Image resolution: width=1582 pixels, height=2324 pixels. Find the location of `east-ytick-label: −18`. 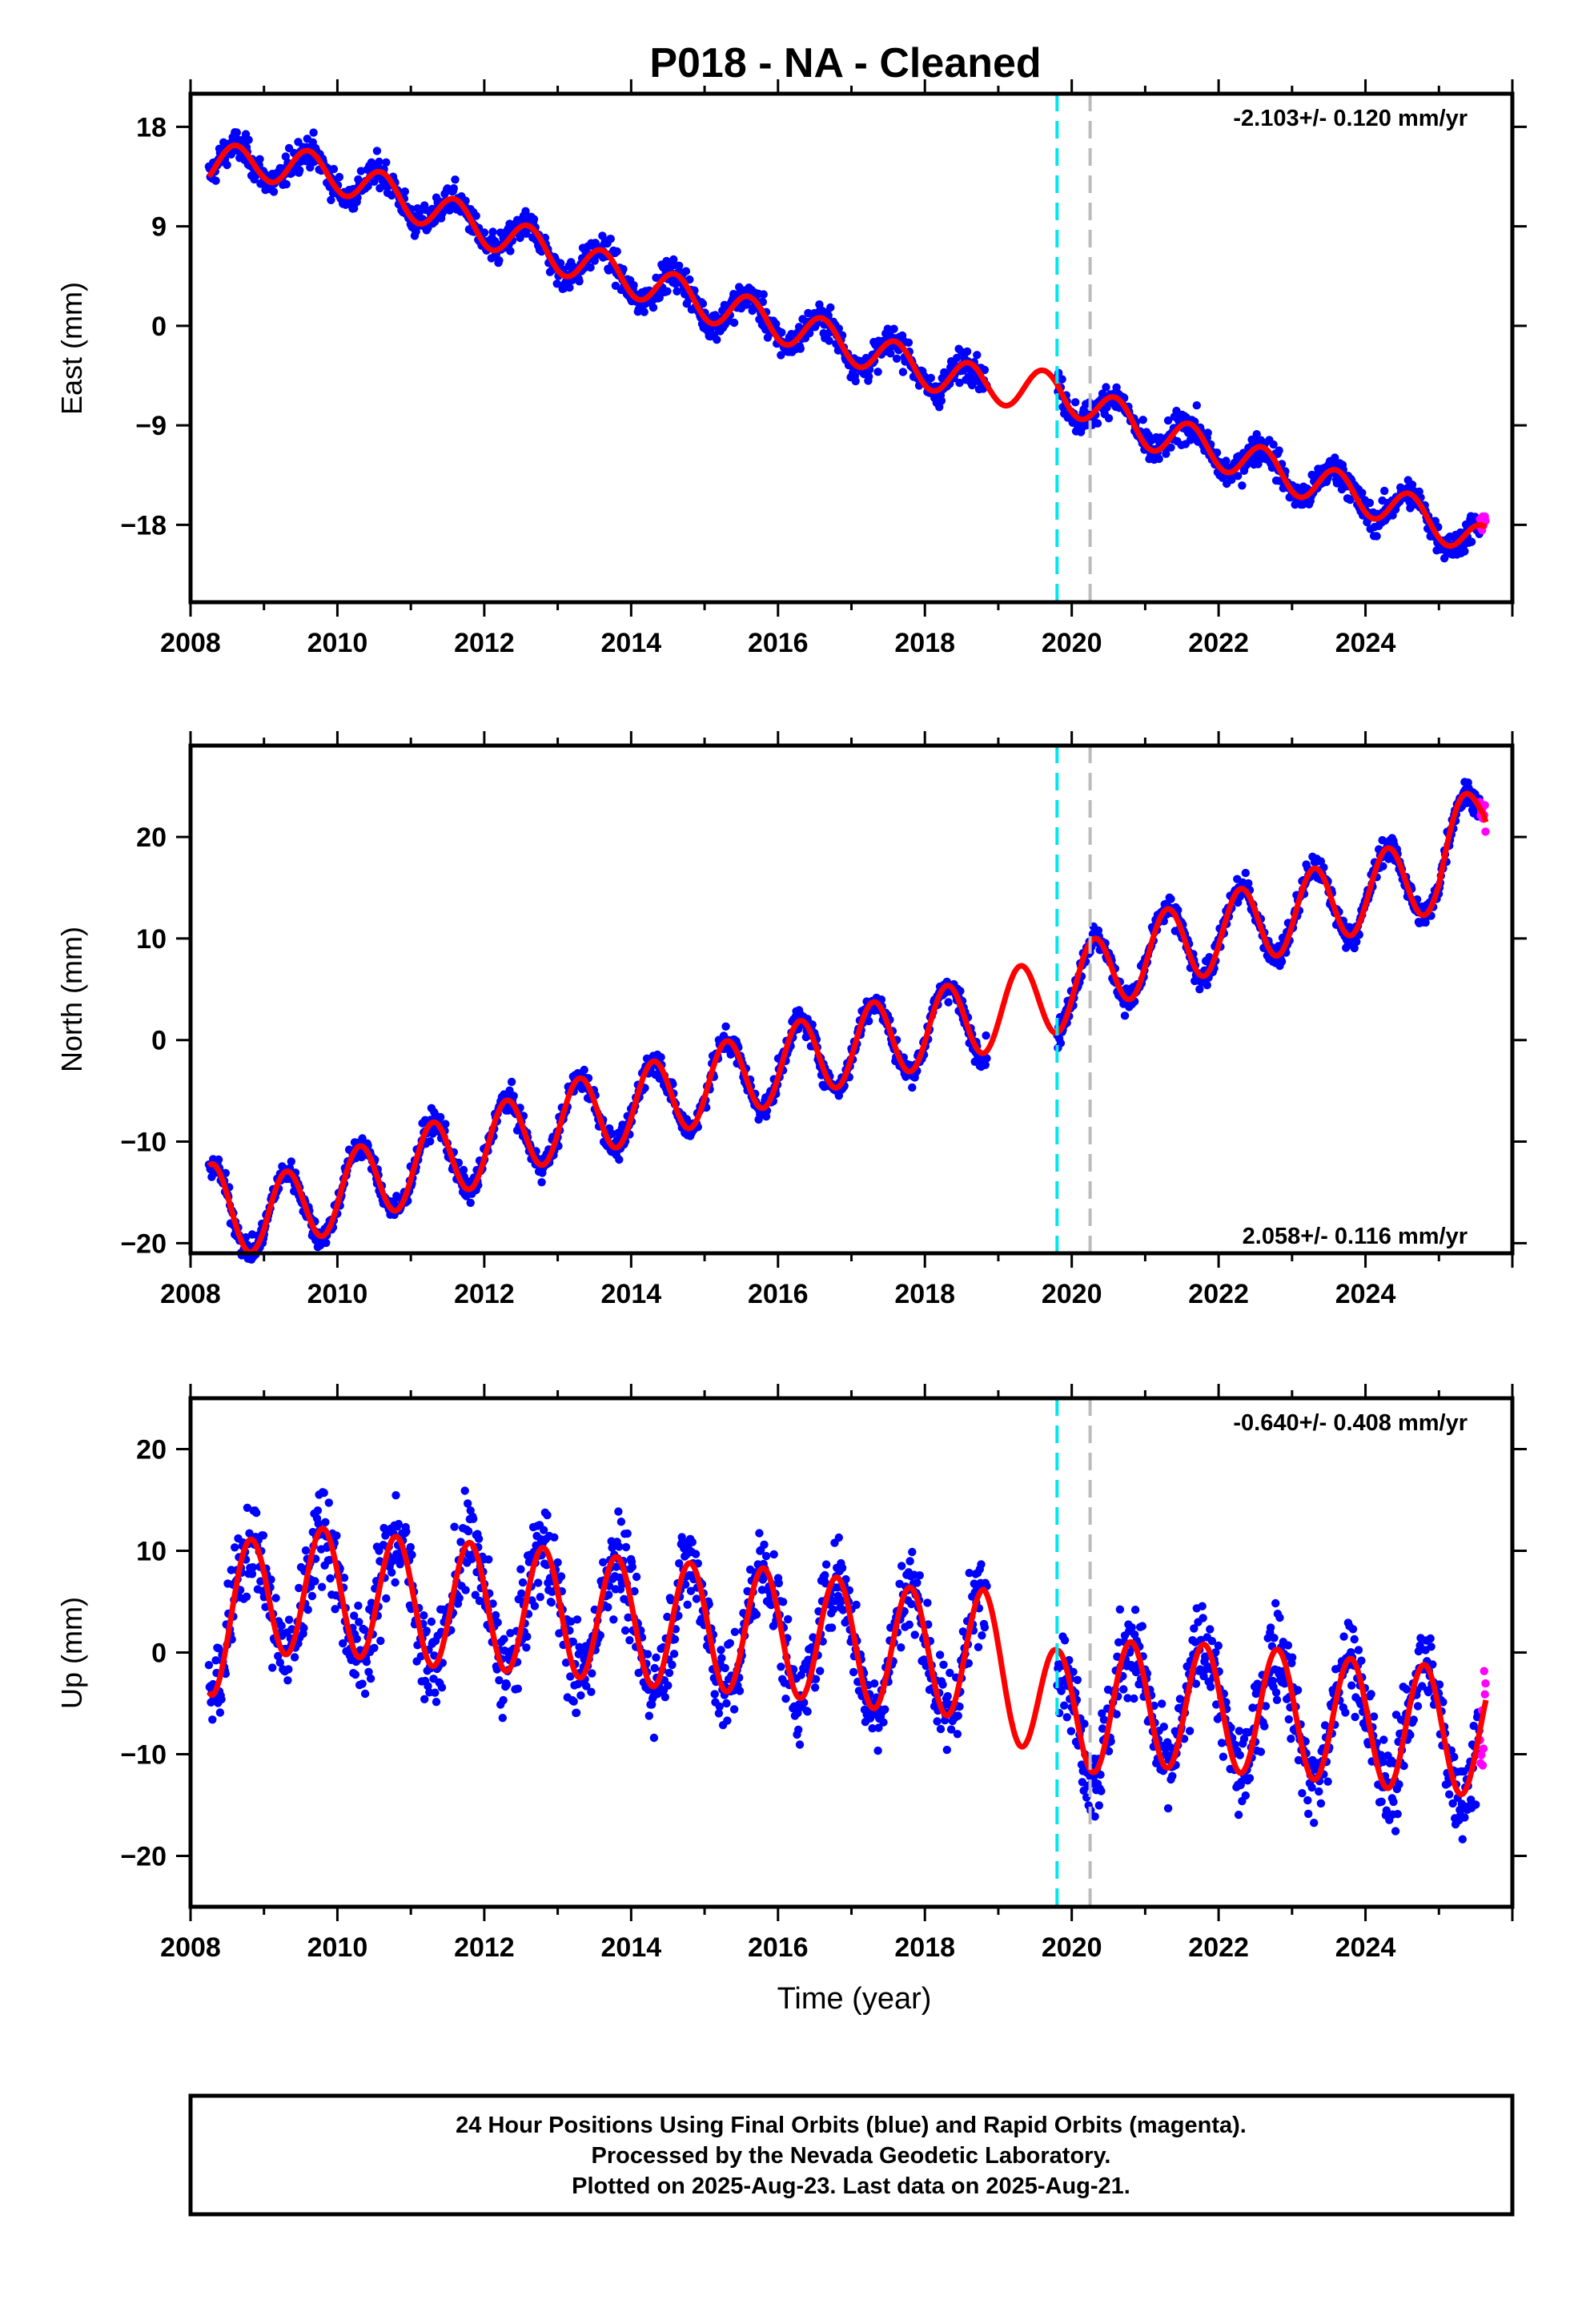

east-ytick-label: −18 is located at coordinates (144, 525).